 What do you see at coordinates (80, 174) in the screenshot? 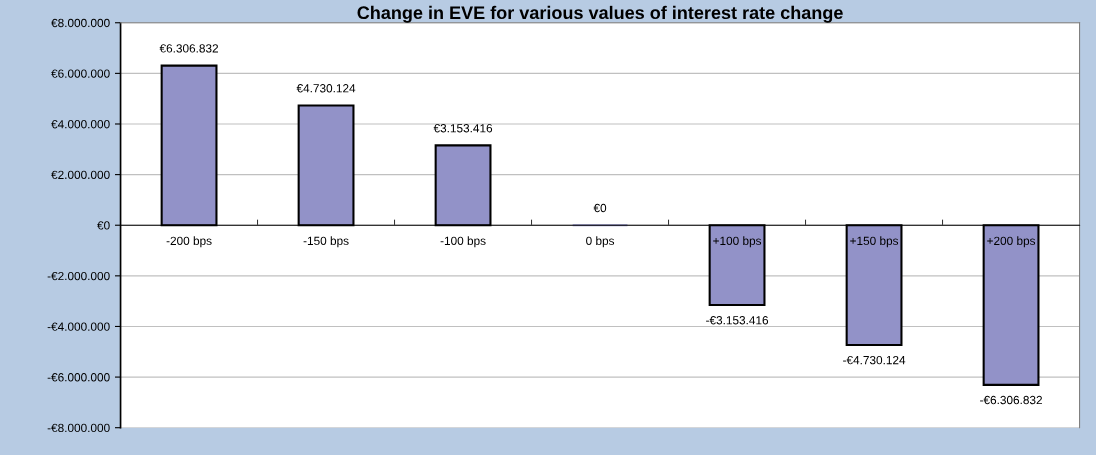
I see `y-tick-label: €2.000.000` at bounding box center [80, 174].